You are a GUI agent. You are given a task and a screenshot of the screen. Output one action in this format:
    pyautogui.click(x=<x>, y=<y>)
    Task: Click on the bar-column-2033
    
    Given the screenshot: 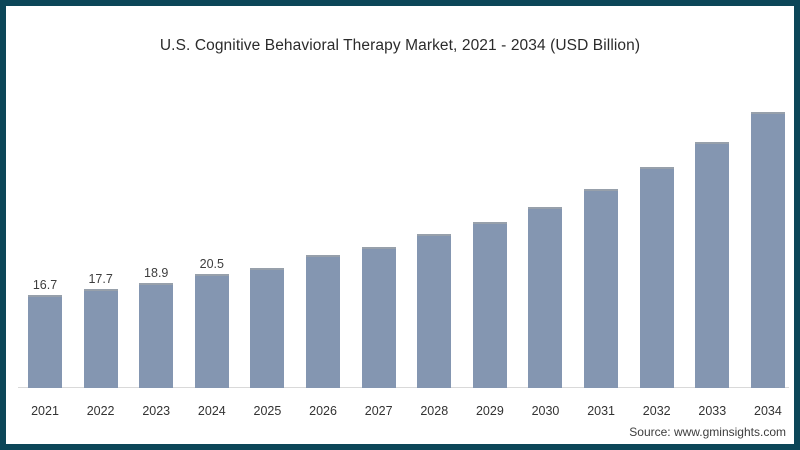 What is the action you would take?
    pyautogui.click(x=712, y=264)
    